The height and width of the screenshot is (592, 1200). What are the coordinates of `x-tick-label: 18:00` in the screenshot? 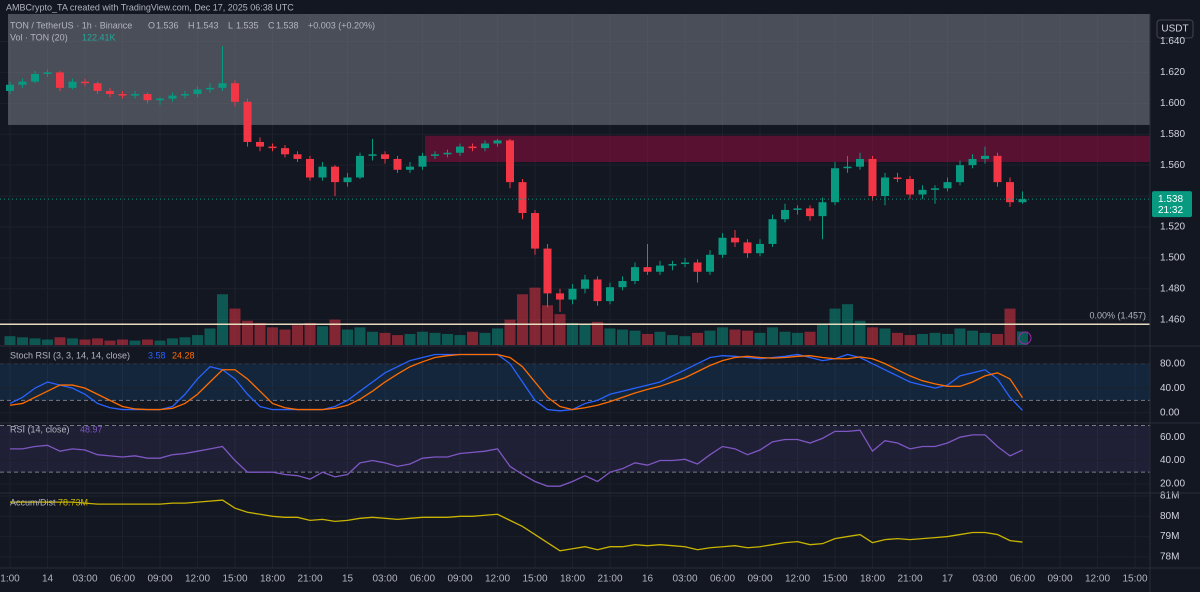 It's located at (272, 579).